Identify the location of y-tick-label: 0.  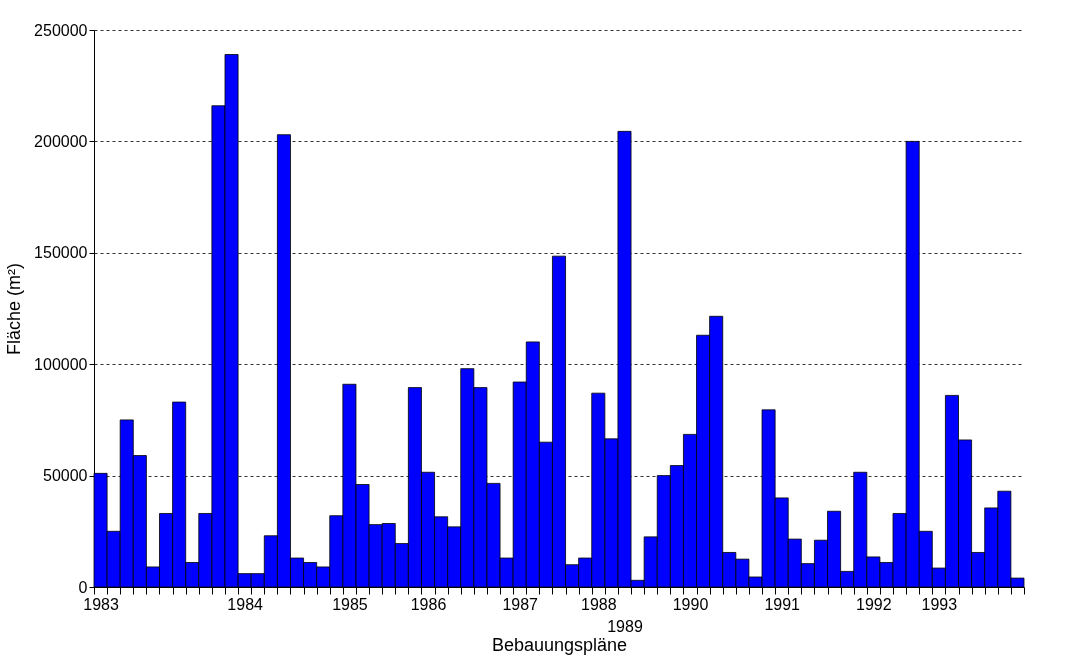
(83, 587).